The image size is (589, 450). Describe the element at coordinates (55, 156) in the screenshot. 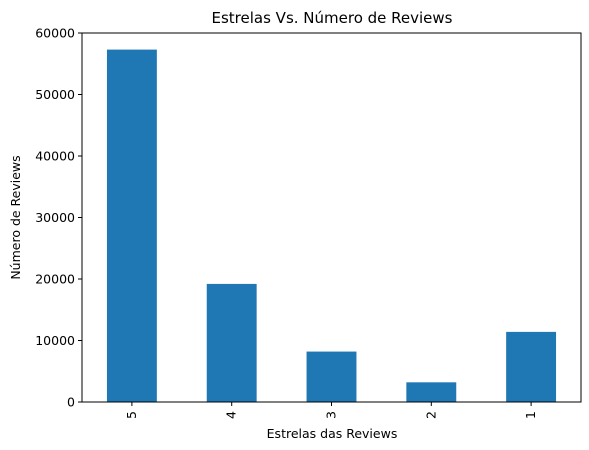

I see `y-tick-label: 40000` at that location.